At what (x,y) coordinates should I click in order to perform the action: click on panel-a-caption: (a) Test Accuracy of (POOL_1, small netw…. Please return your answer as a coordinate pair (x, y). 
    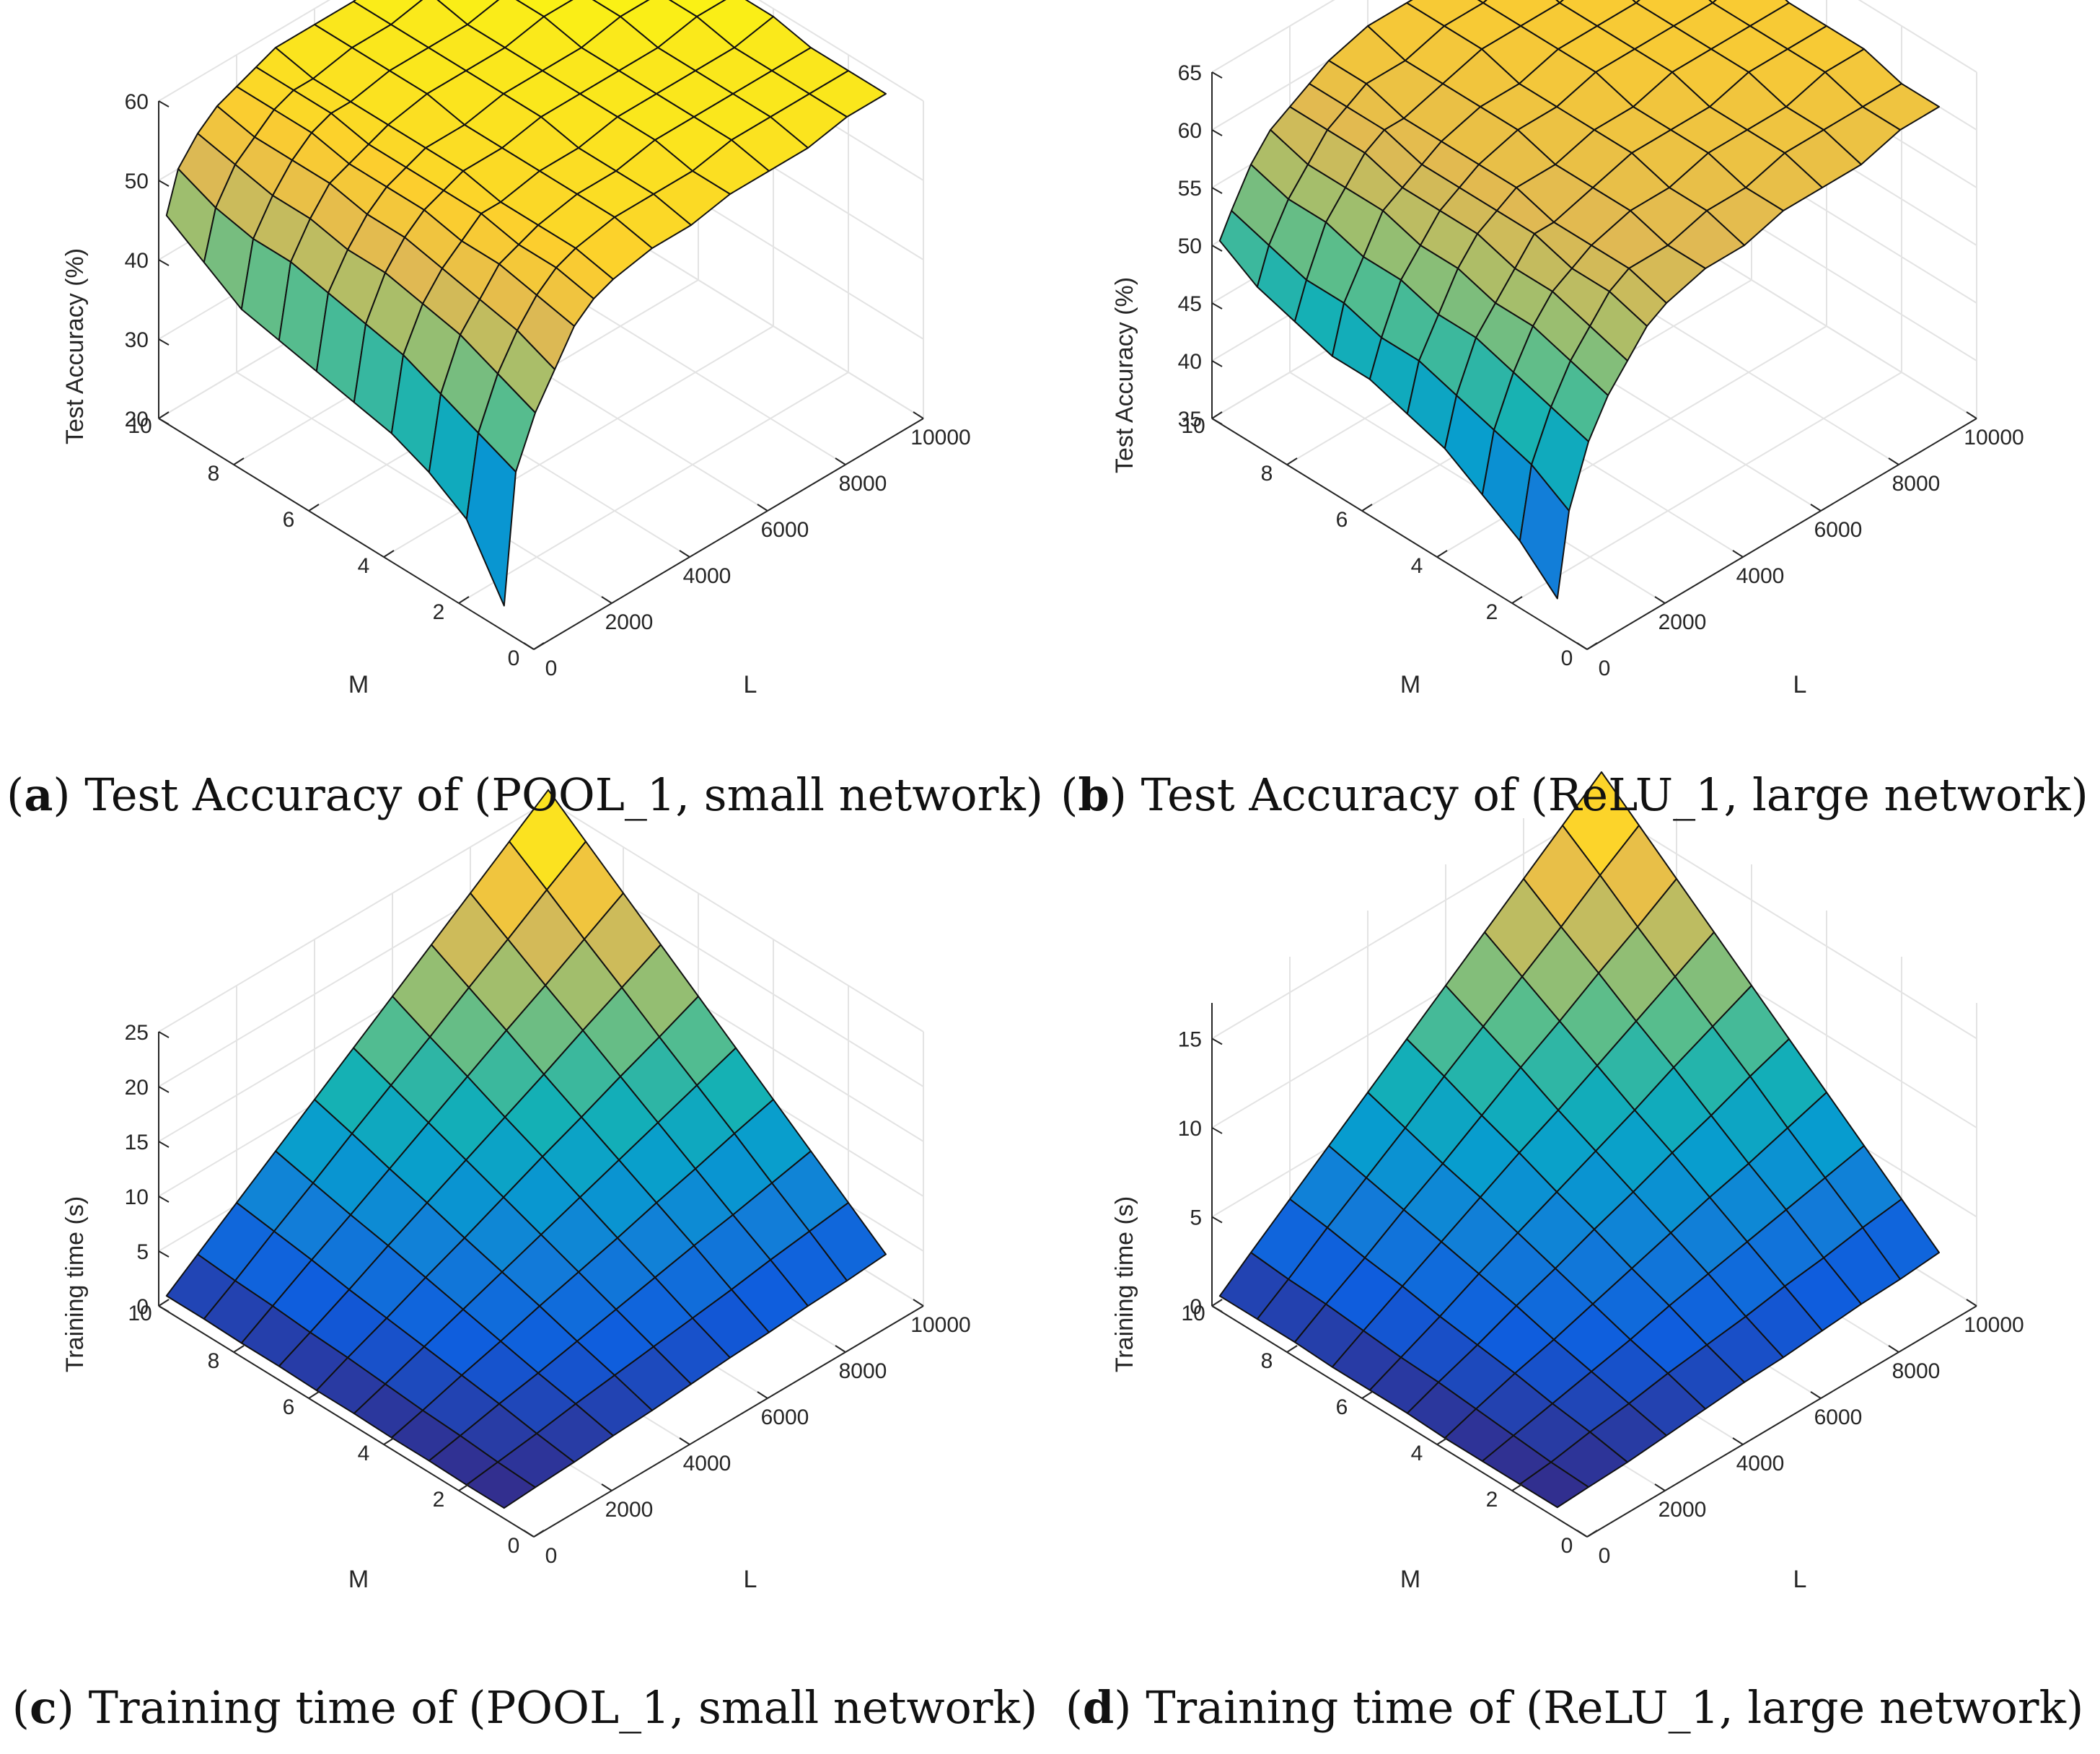
    Looking at the image, I should click on (525, 795).